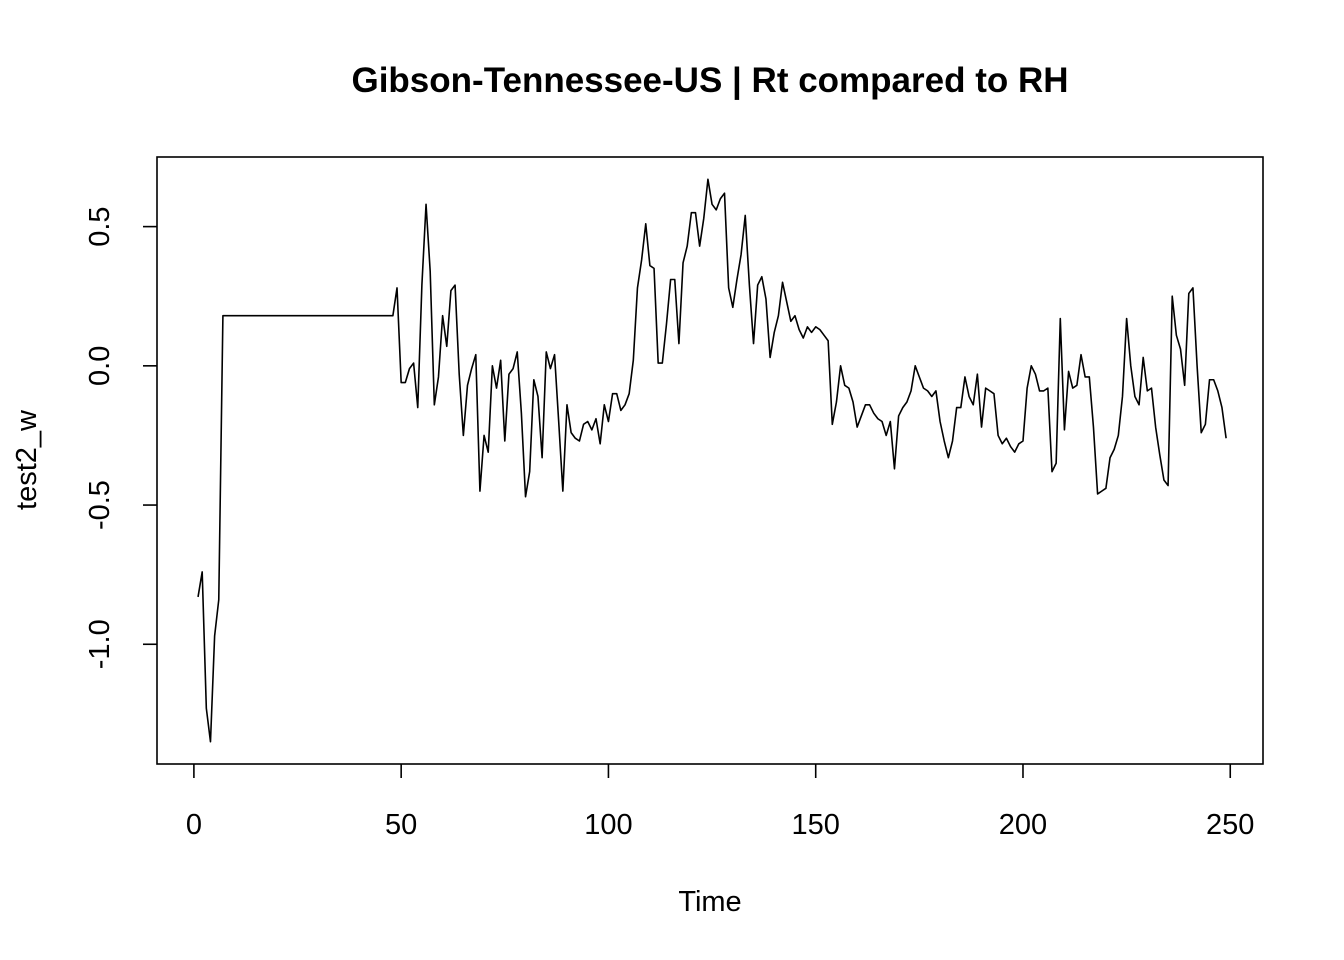 This screenshot has height=960, width=1344. Describe the element at coordinates (120, 437) in the screenshot. I see `y-axis: -1.0 -0.5 0.0 0.5` at that location.